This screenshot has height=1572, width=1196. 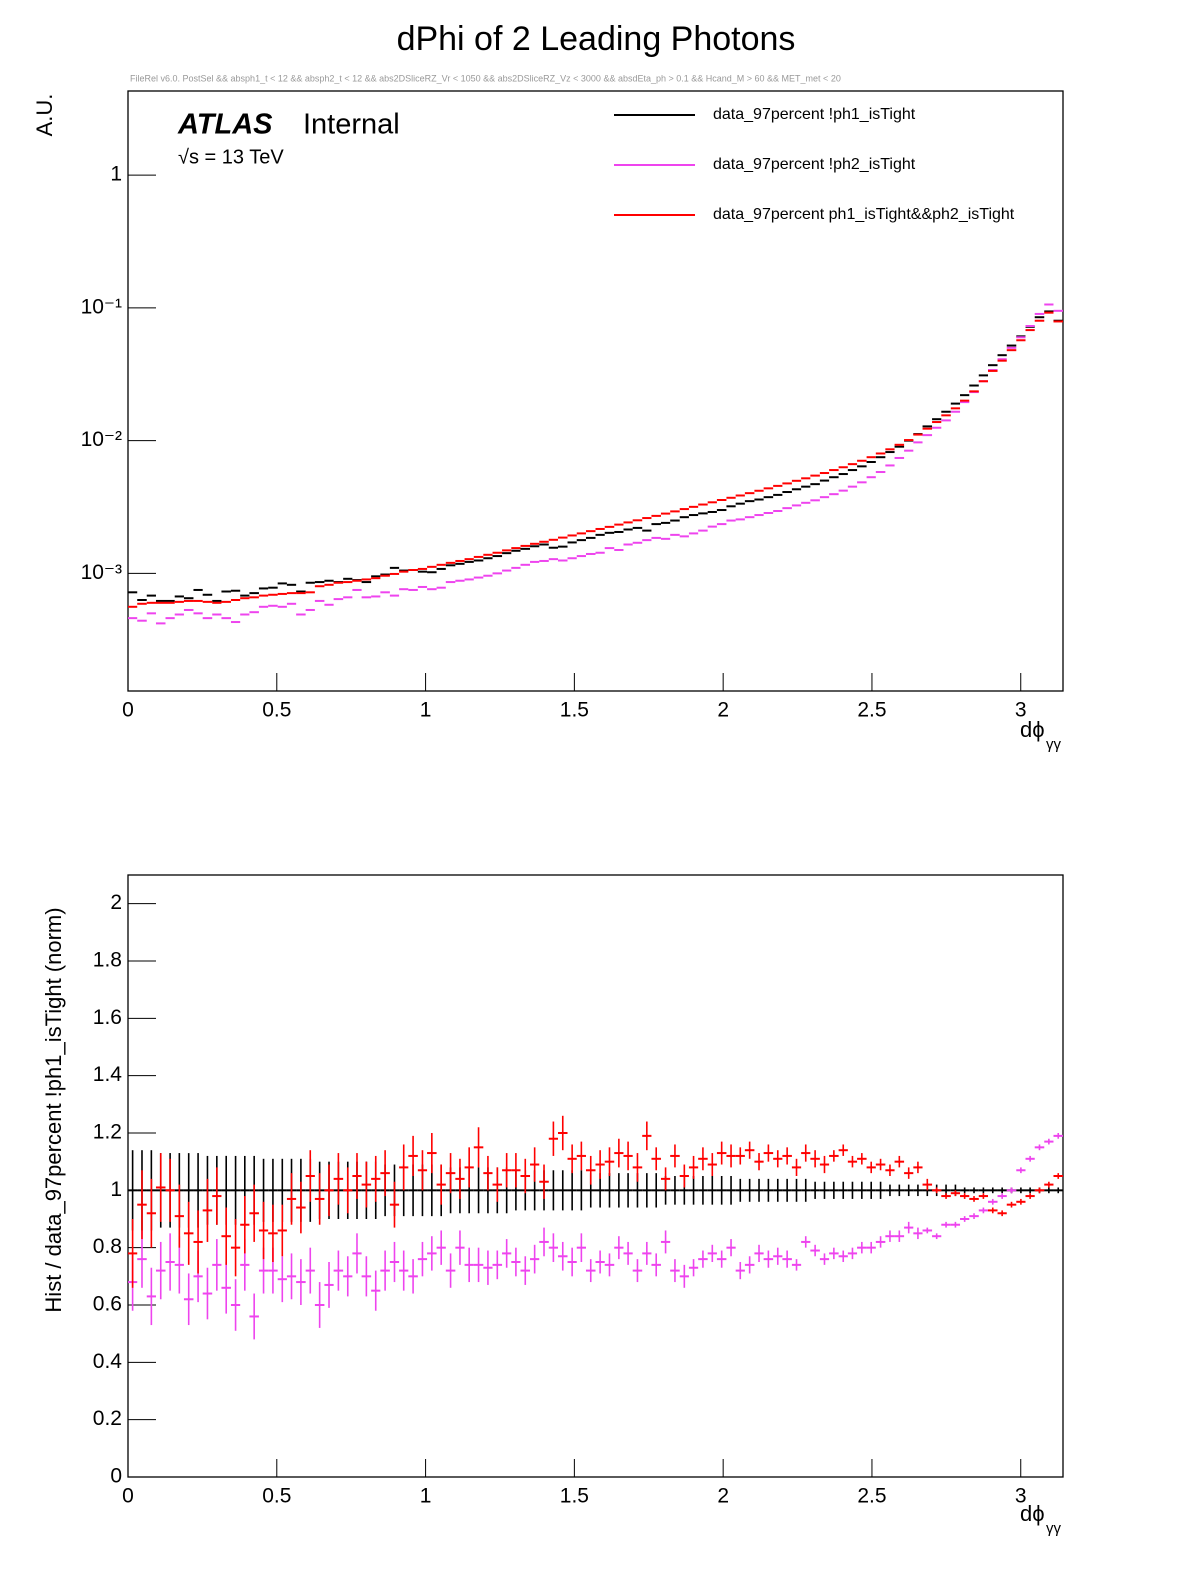 I want to click on legend-label: data_97percent !ph2_isTight, so click(x=814, y=164).